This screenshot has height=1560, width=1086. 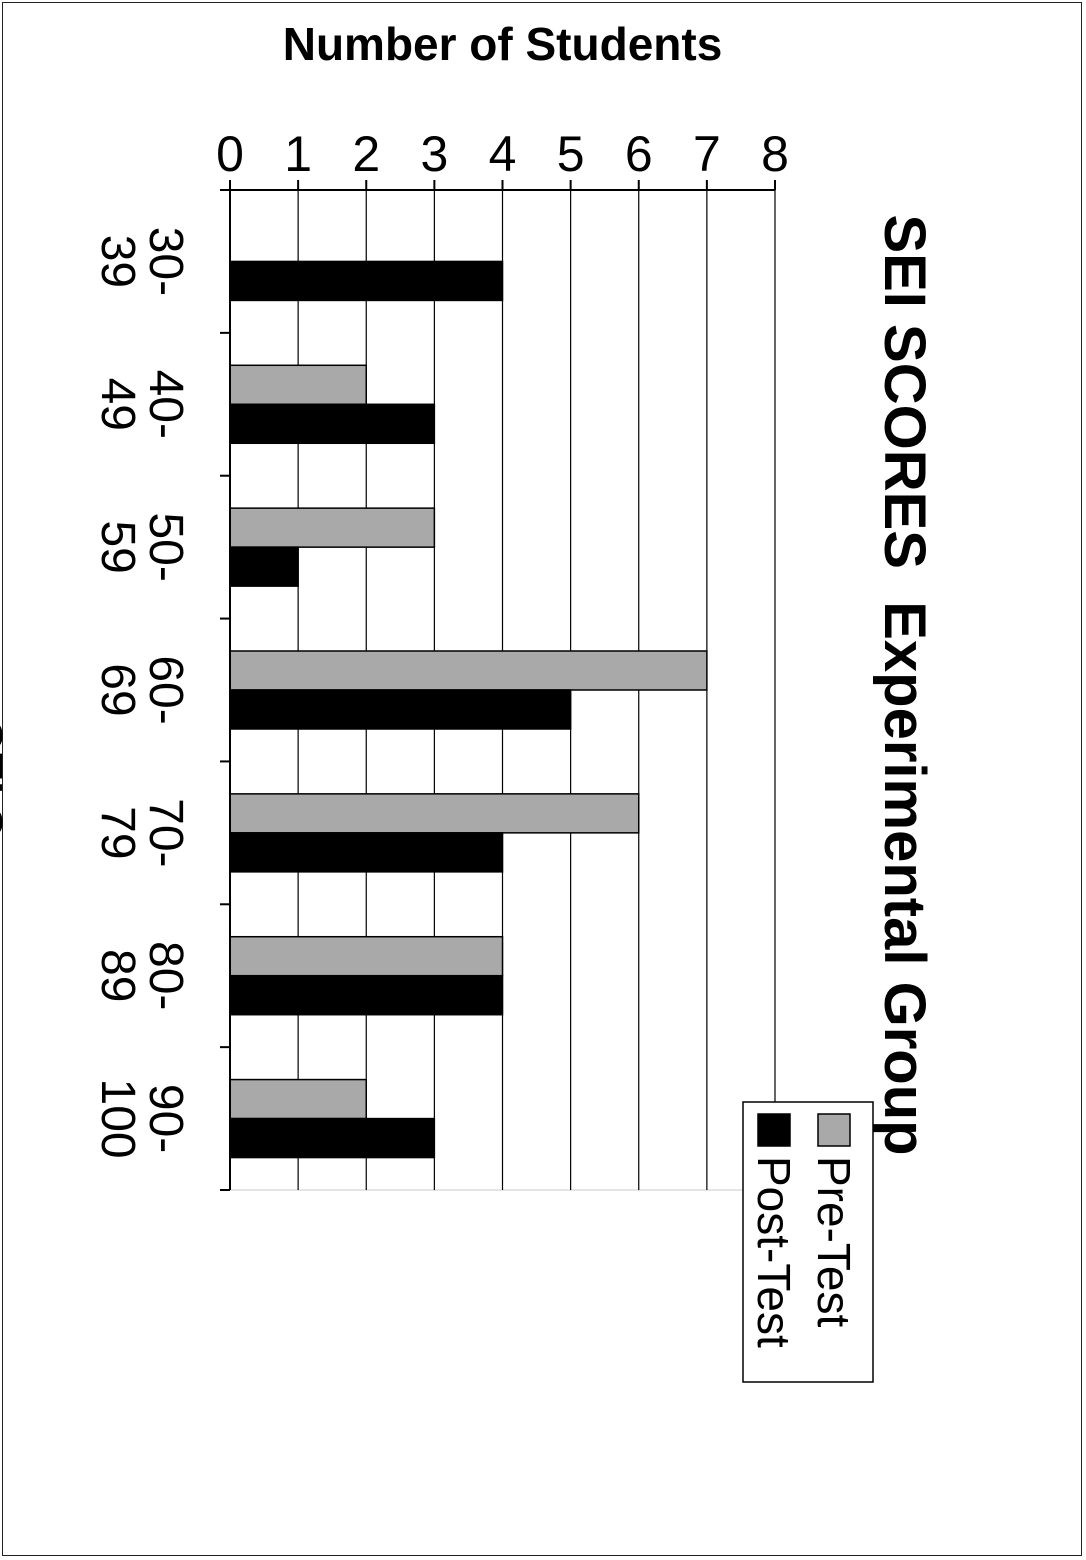 What do you see at coordinates (774, 1252) in the screenshot?
I see `legend-label-post-test: Post-Test` at bounding box center [774, 1252].